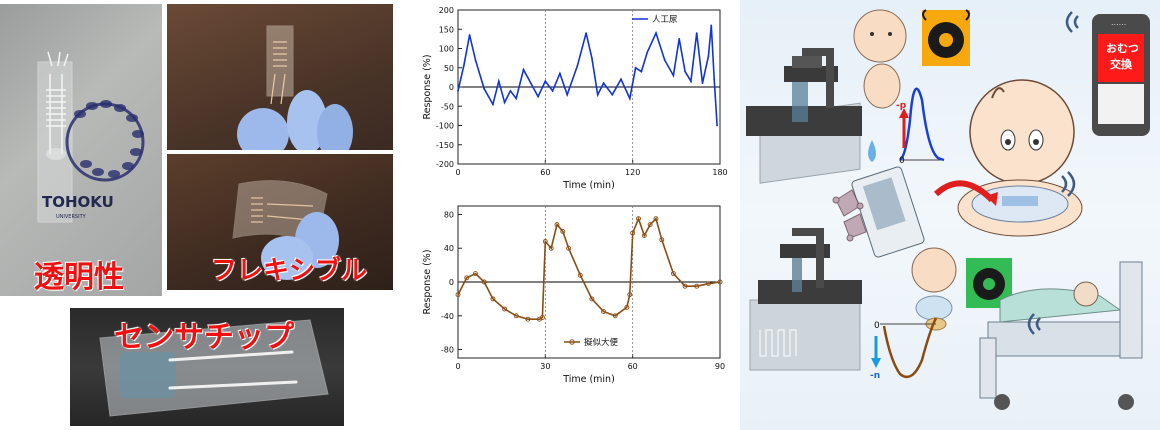 This screenshot has height=430, width=1160. What do you see at coordinates (587, 75) in the screenshot?
I see `series-line` at bounding box center [587, 75].